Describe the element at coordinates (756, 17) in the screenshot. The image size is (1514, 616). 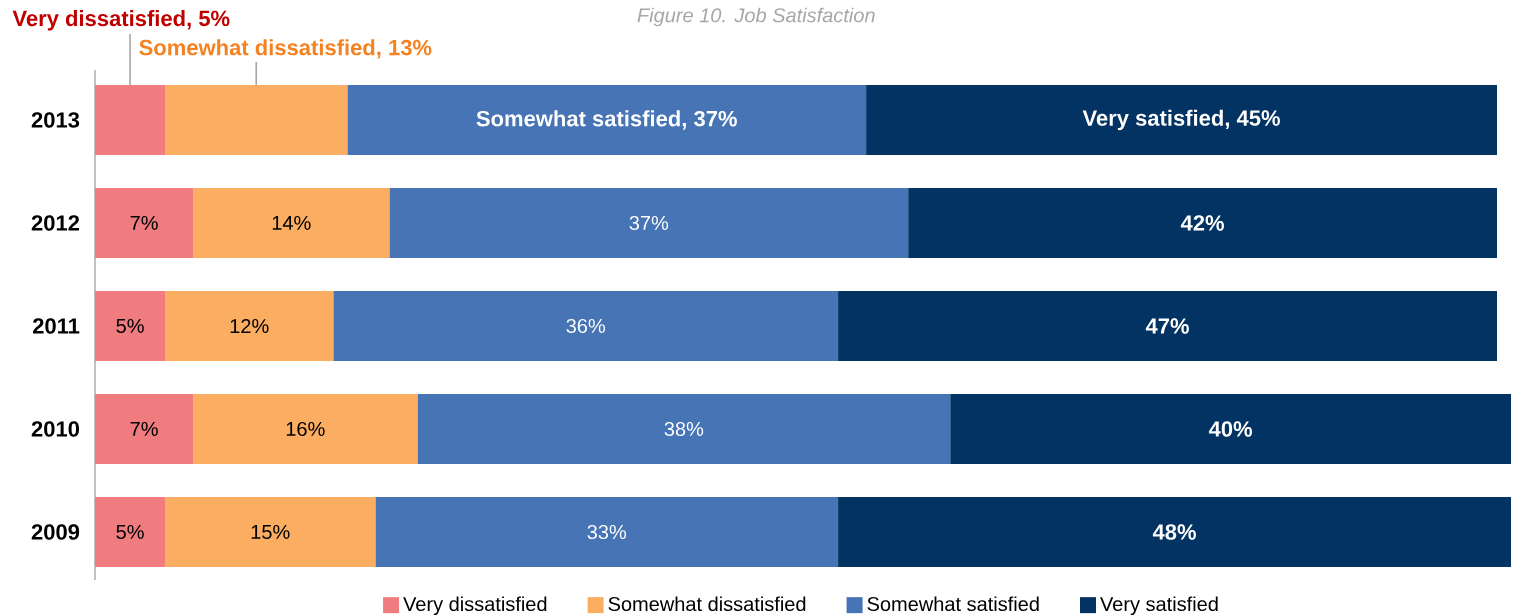
I see `chart-title: Figure 10. Job Satisfaction` at that location.